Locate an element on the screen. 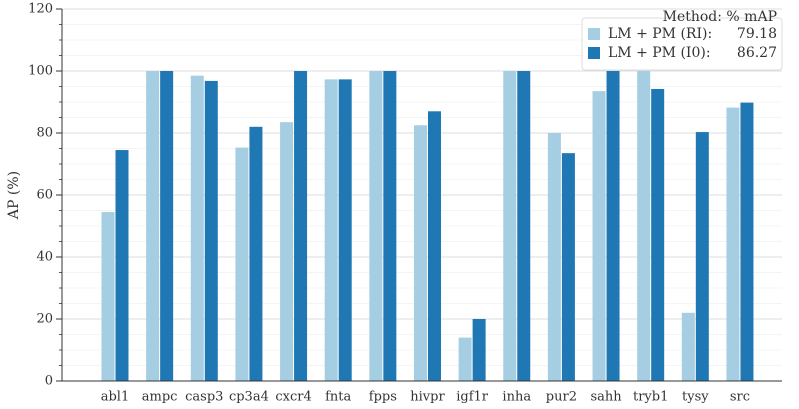 The height and width of the screenshot is (409, 799). y-tick-label: 20 is located at coordinates (44, 319).